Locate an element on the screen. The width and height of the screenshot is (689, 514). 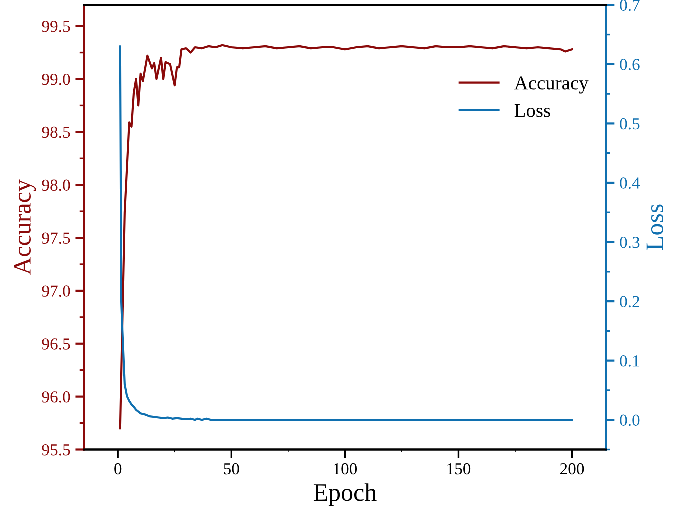
y2-tick-label: 0.0 is located at coordinates (630, 420).